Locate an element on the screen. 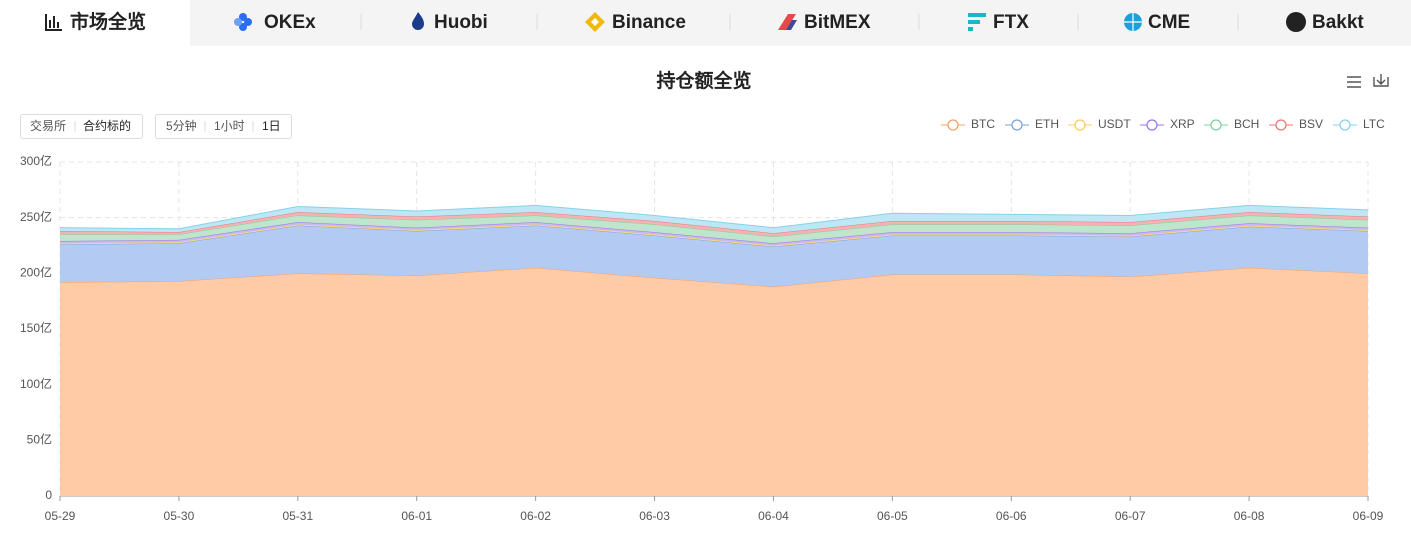 This screenshot has height=544, width=1411. scope-toggle is located at coordinates (81, 126).